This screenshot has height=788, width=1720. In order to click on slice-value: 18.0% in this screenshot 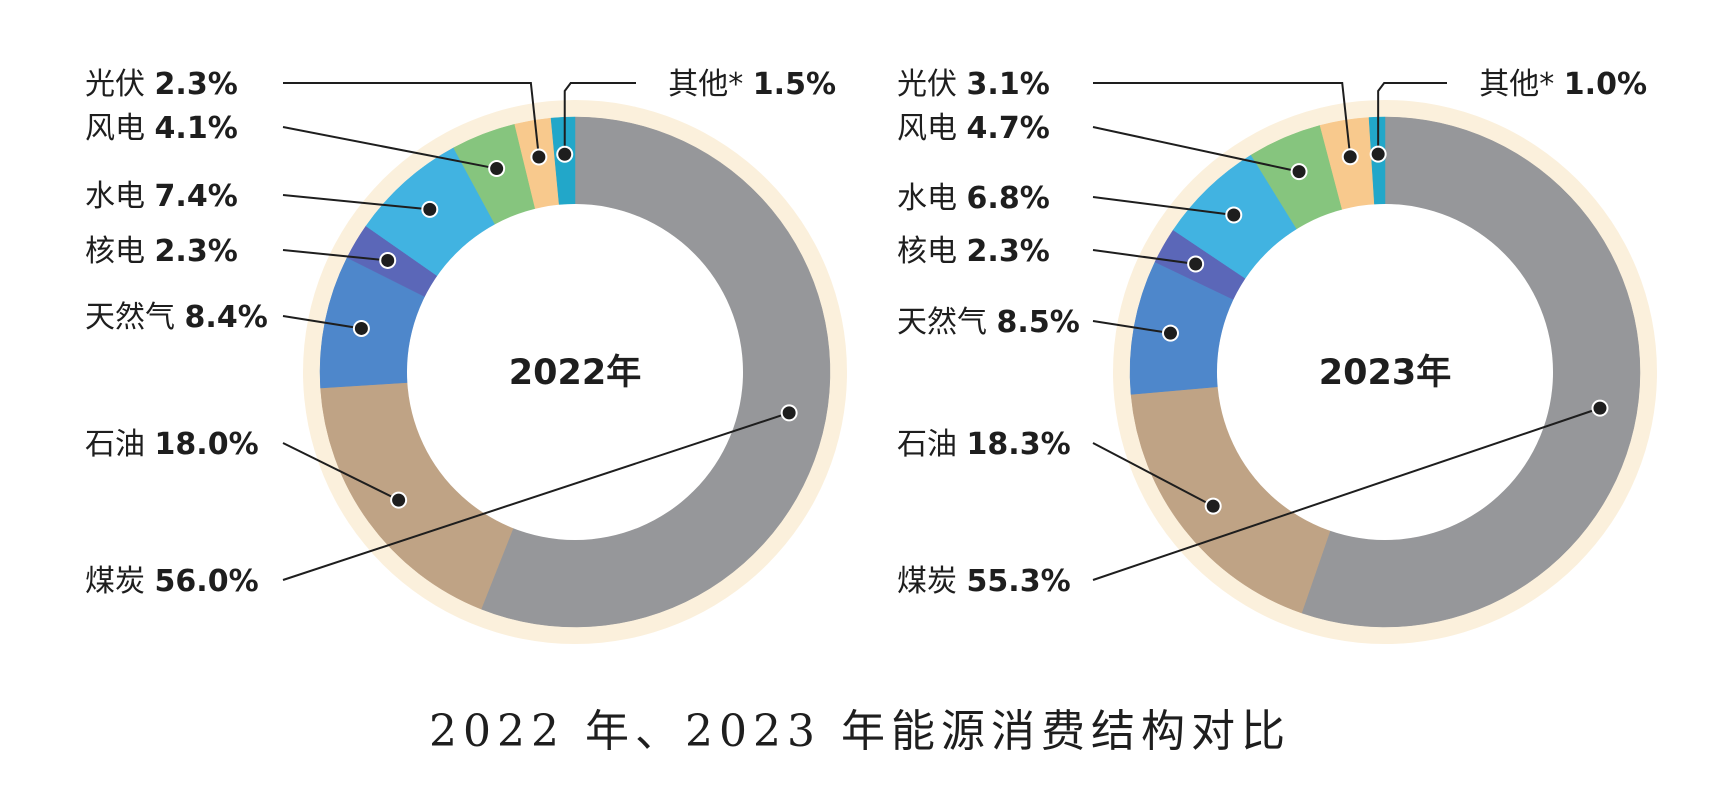, I will do `click(207, 444)`.